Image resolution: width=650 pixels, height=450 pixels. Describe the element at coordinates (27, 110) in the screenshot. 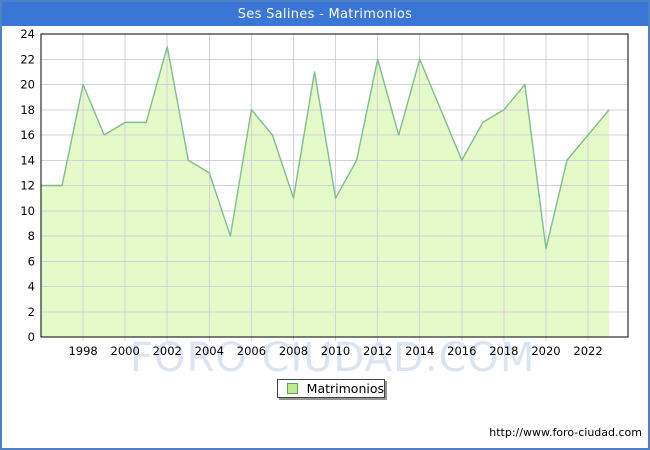

I see `svg-text: 18` at that location.